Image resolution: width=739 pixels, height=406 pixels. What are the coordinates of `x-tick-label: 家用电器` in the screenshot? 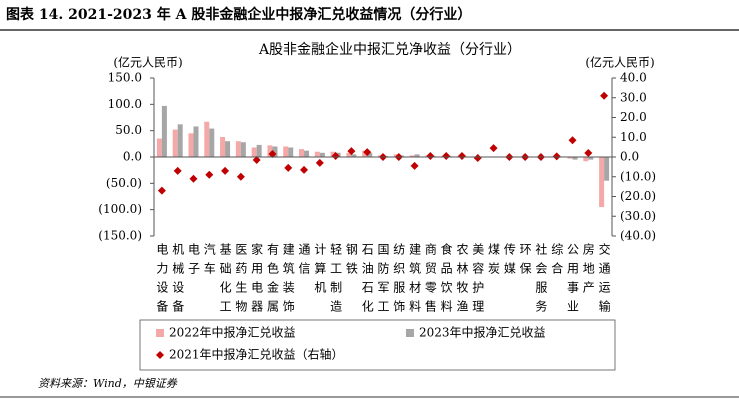 It's located at (257, 280).